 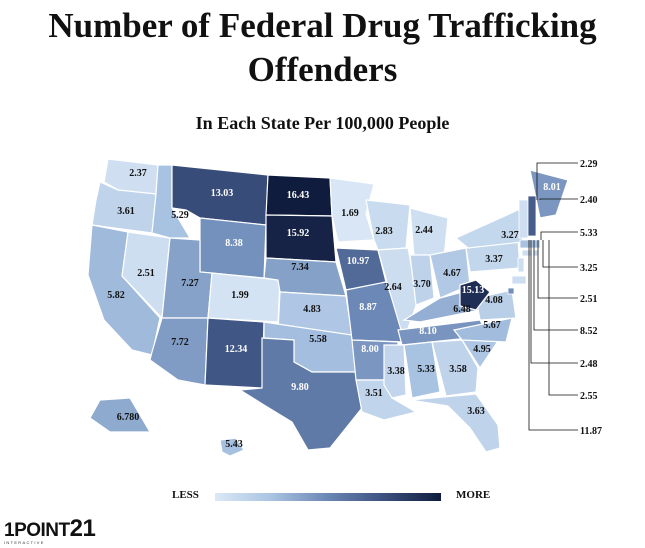 I want to click on state-label-va: 4.08, so click(x=494, y=300).